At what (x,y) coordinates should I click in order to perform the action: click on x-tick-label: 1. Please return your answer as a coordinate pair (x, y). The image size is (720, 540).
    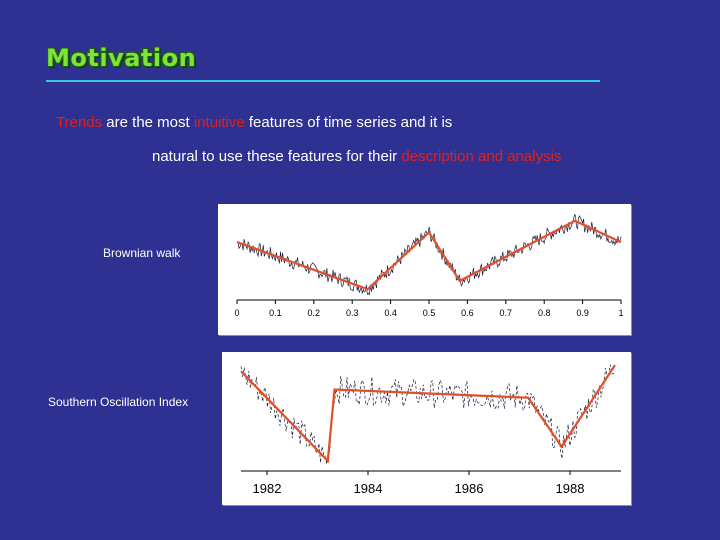
    Looking at the image, I should click on (620, 313).